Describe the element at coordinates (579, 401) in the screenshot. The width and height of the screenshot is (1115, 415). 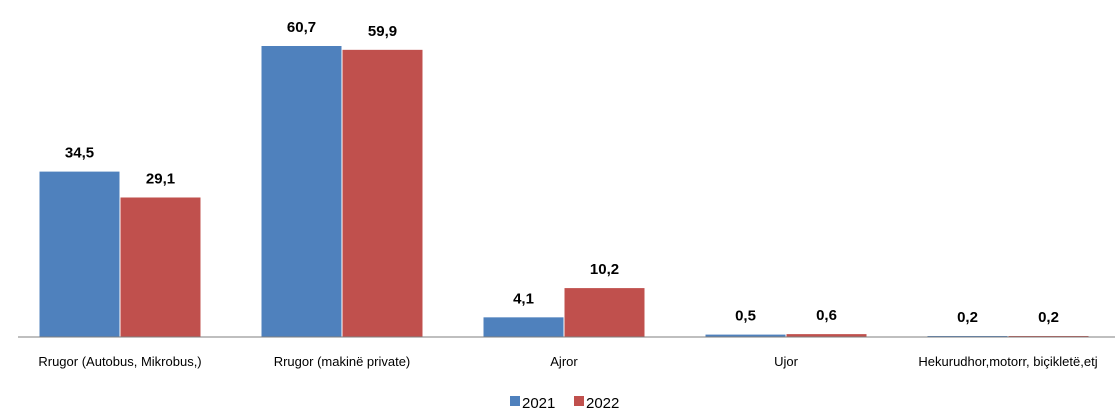
I see `legend-swatch-2022` at that location.